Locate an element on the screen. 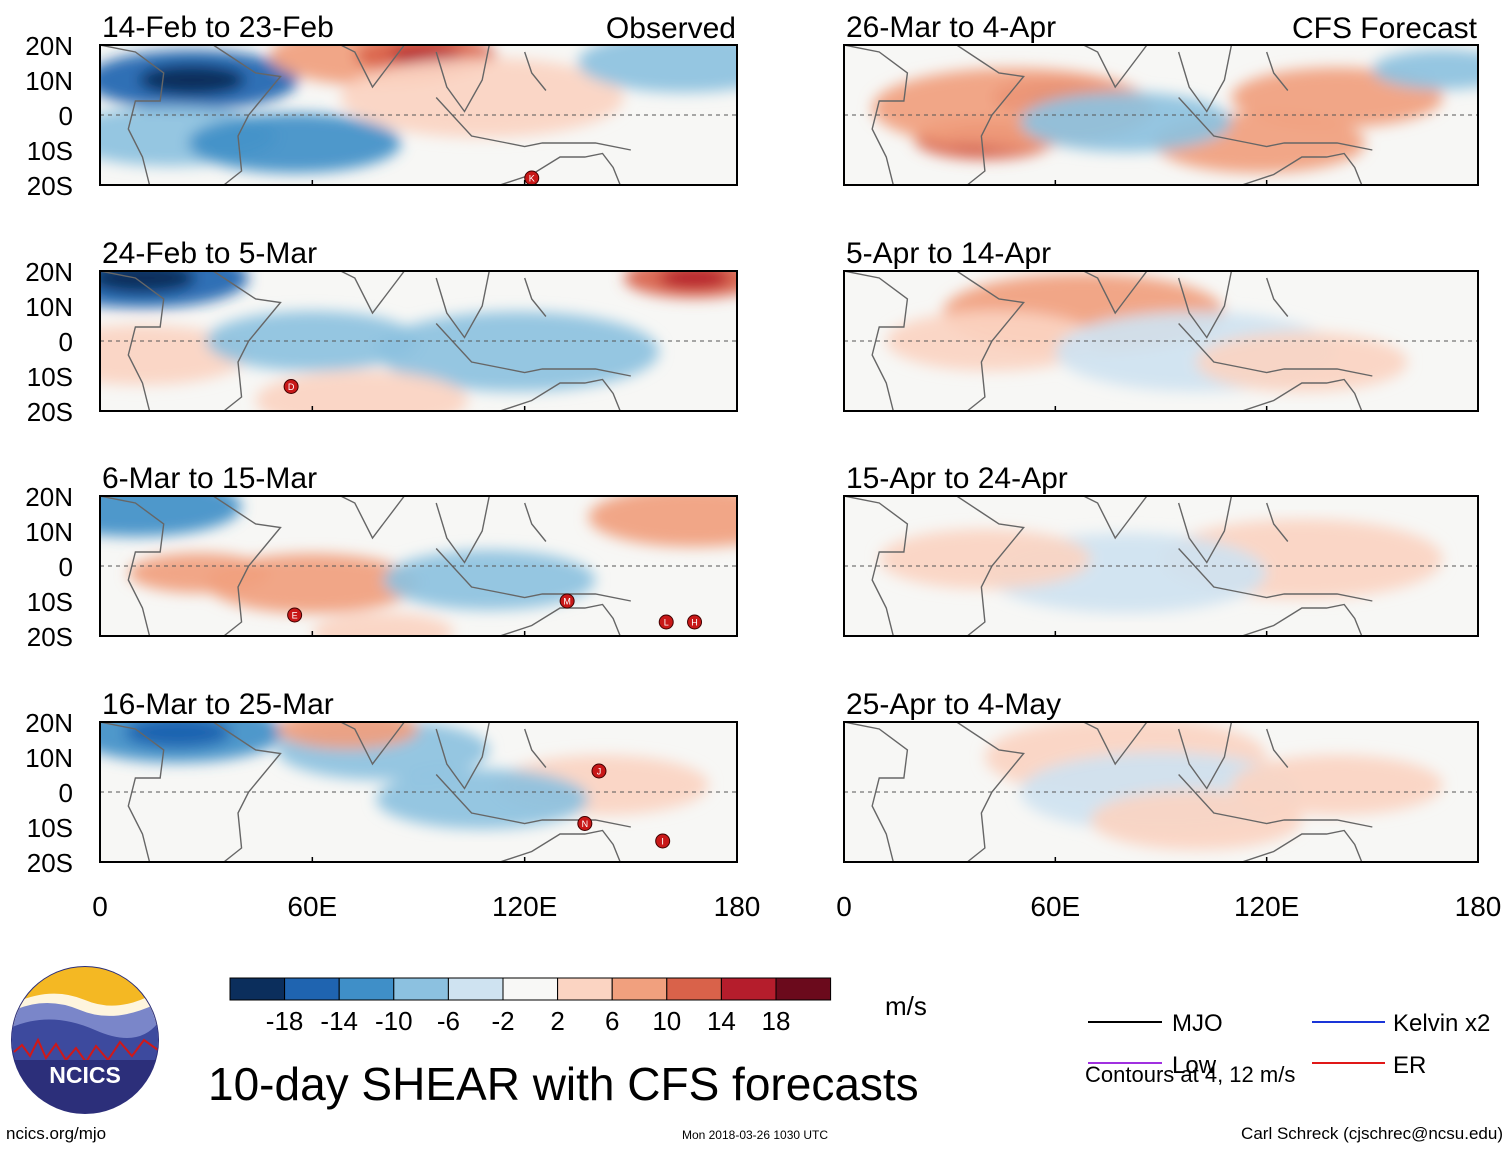 The image size is (1510, 1149). observed-column-label: Observed is located at coordinates (671, 28).